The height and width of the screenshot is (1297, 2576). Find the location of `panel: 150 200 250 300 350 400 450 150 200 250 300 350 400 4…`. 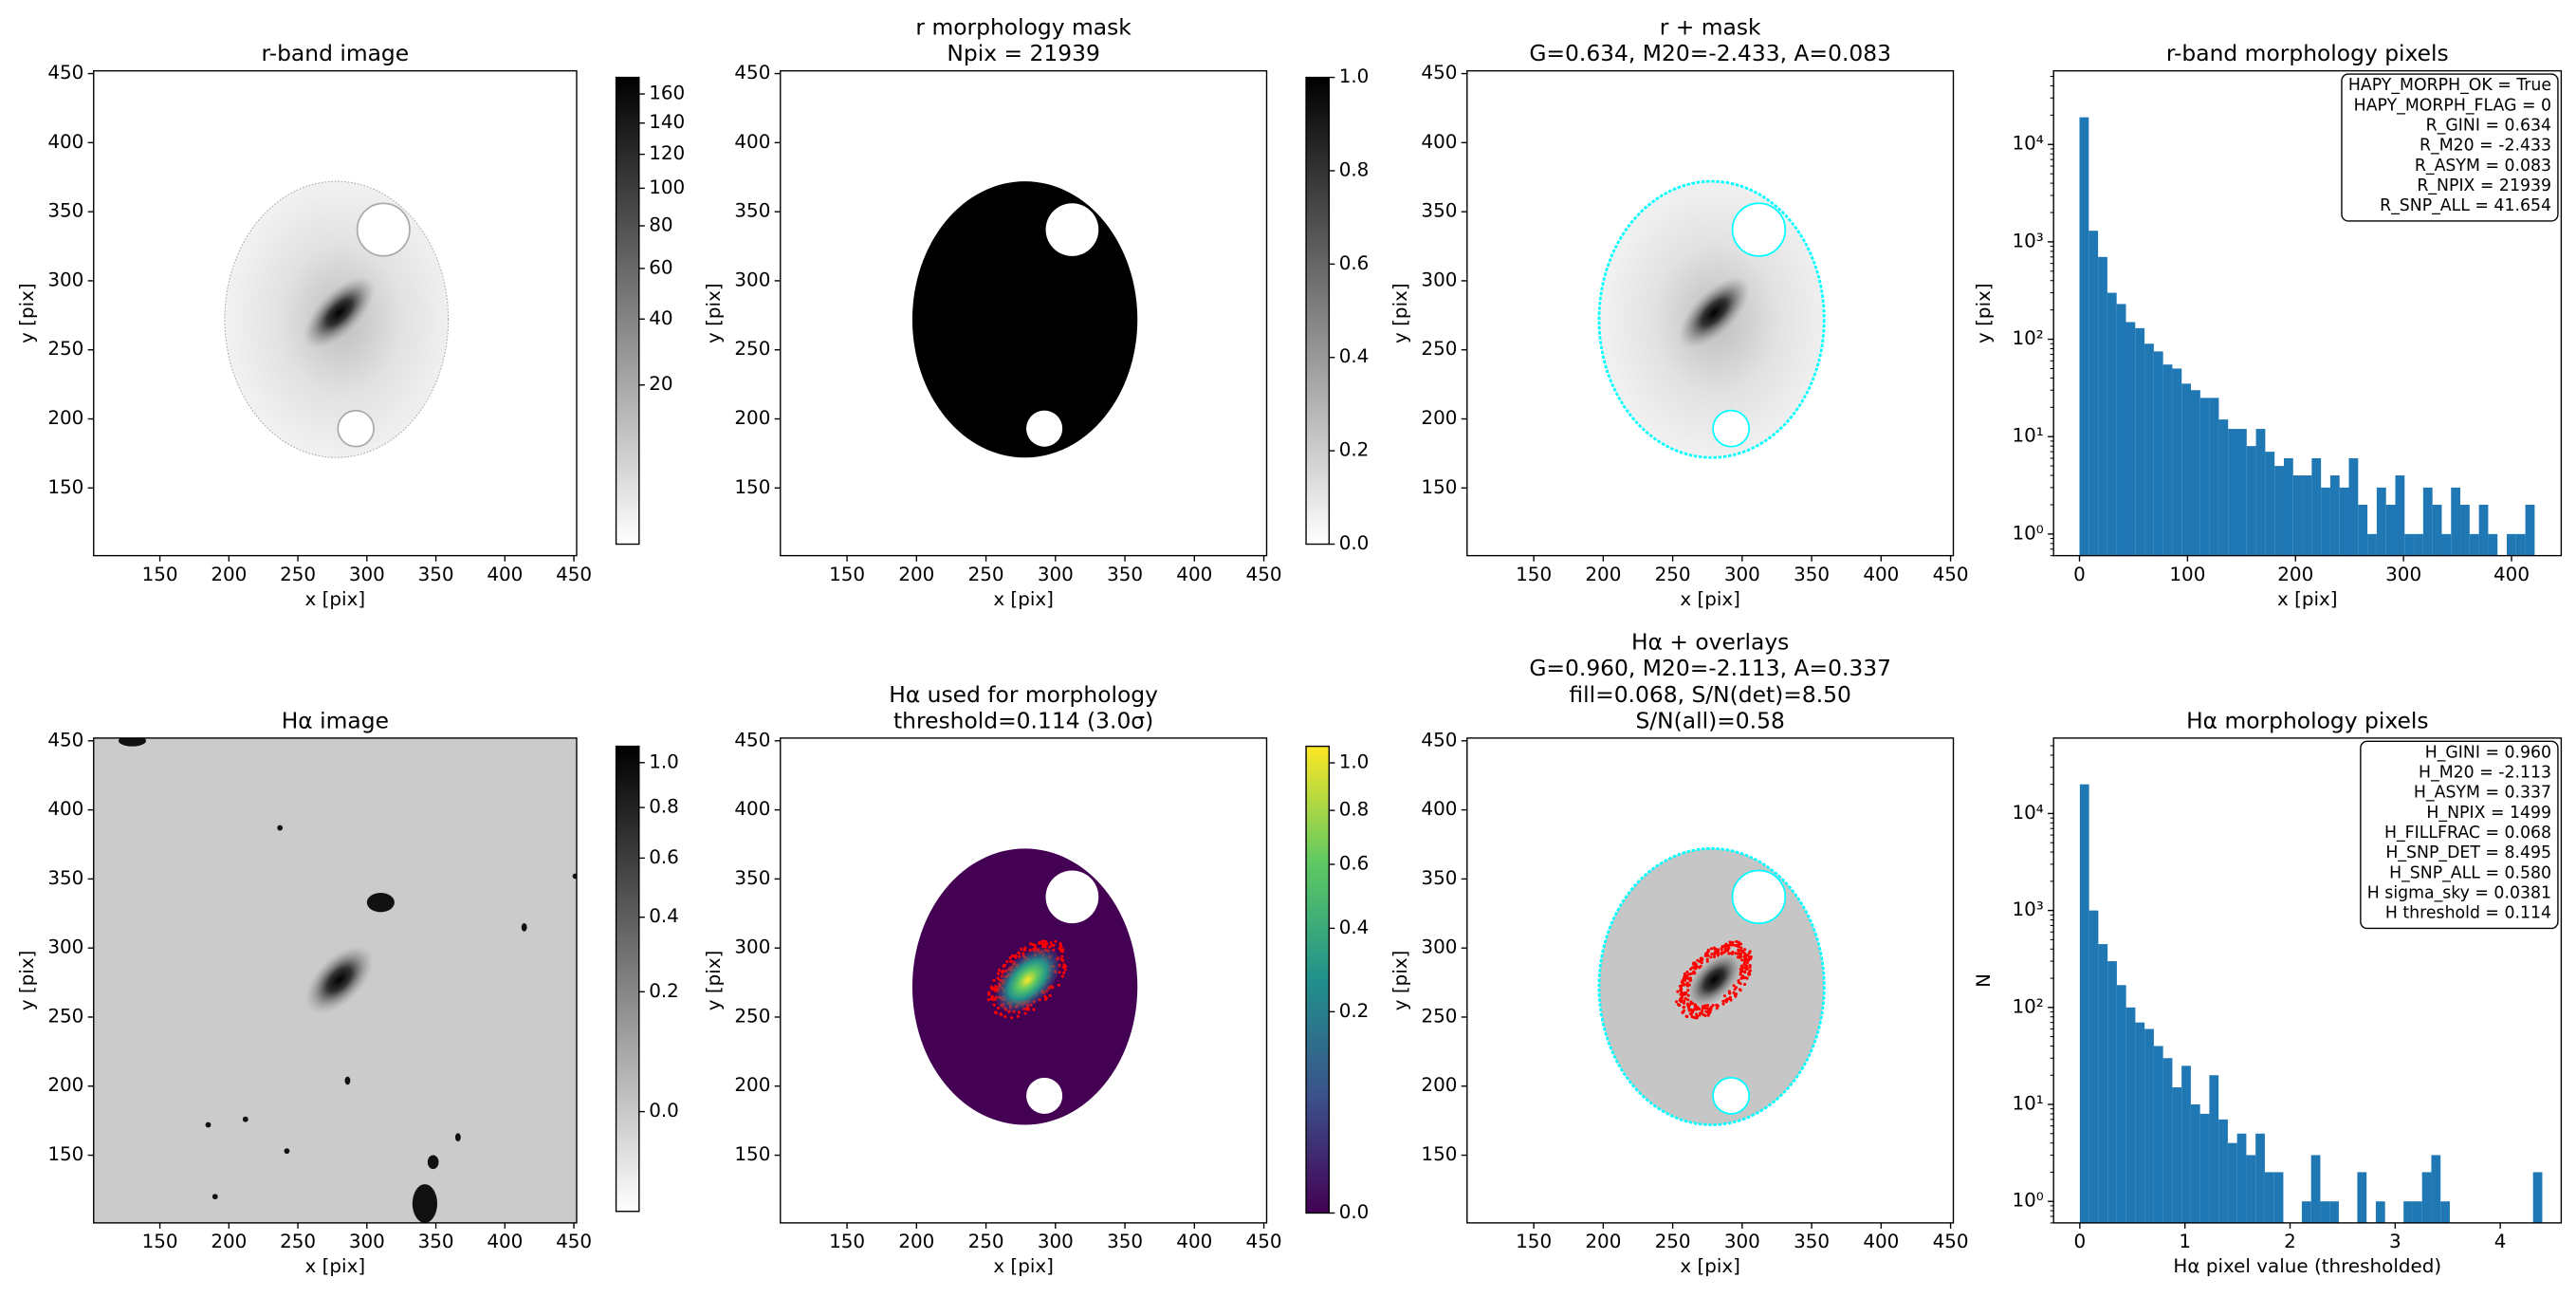

panel: 150 200 250 300 350 400 450 150 200 250 300 350 400 4… is located at coordinates (350, 325).